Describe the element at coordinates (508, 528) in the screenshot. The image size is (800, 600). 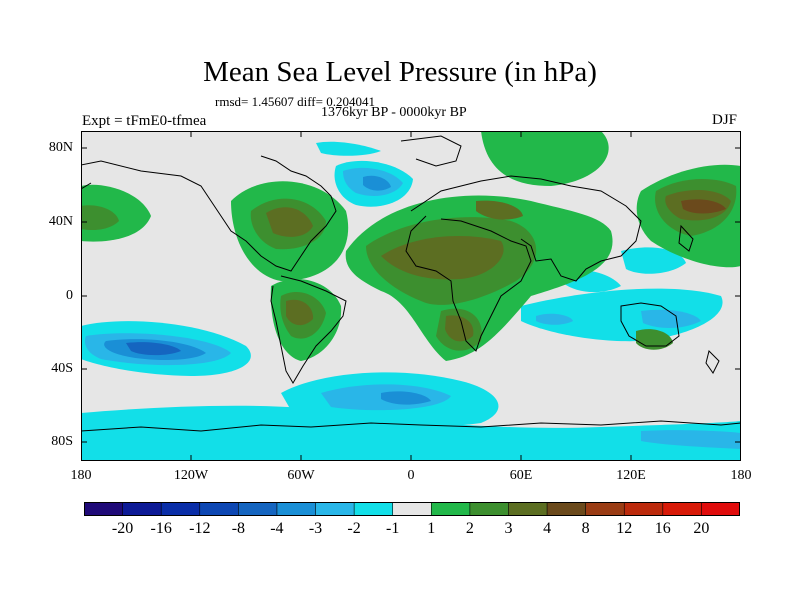
I see `colorbar-label: 3` at that location.